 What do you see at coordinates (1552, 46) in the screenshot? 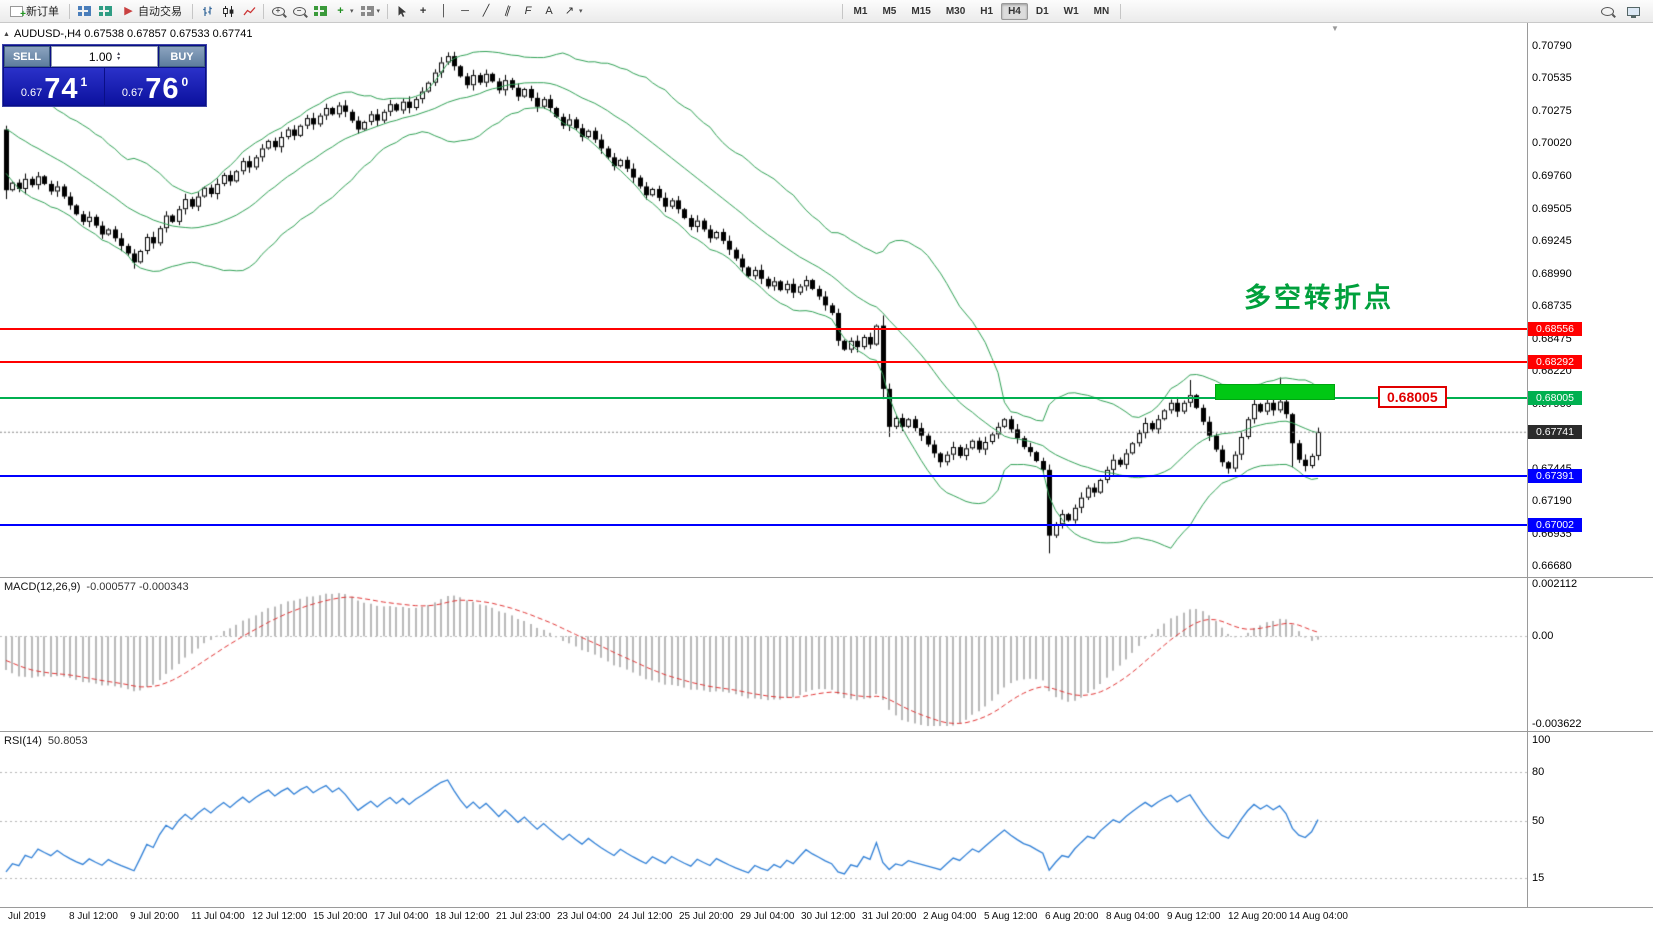
I see `price-tick-label: 0.70790` at bounding box center [1552, 46].